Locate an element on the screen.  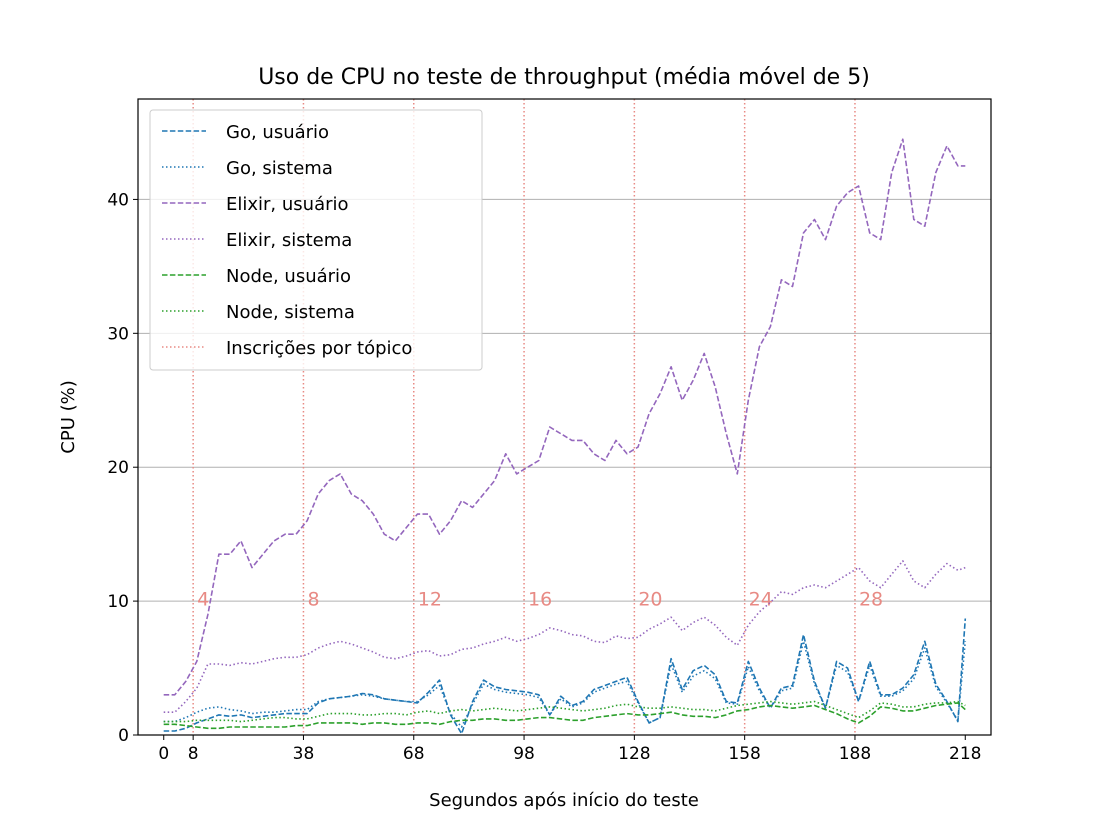
y-tick-label: 10 is located at coordinates (118, 602).